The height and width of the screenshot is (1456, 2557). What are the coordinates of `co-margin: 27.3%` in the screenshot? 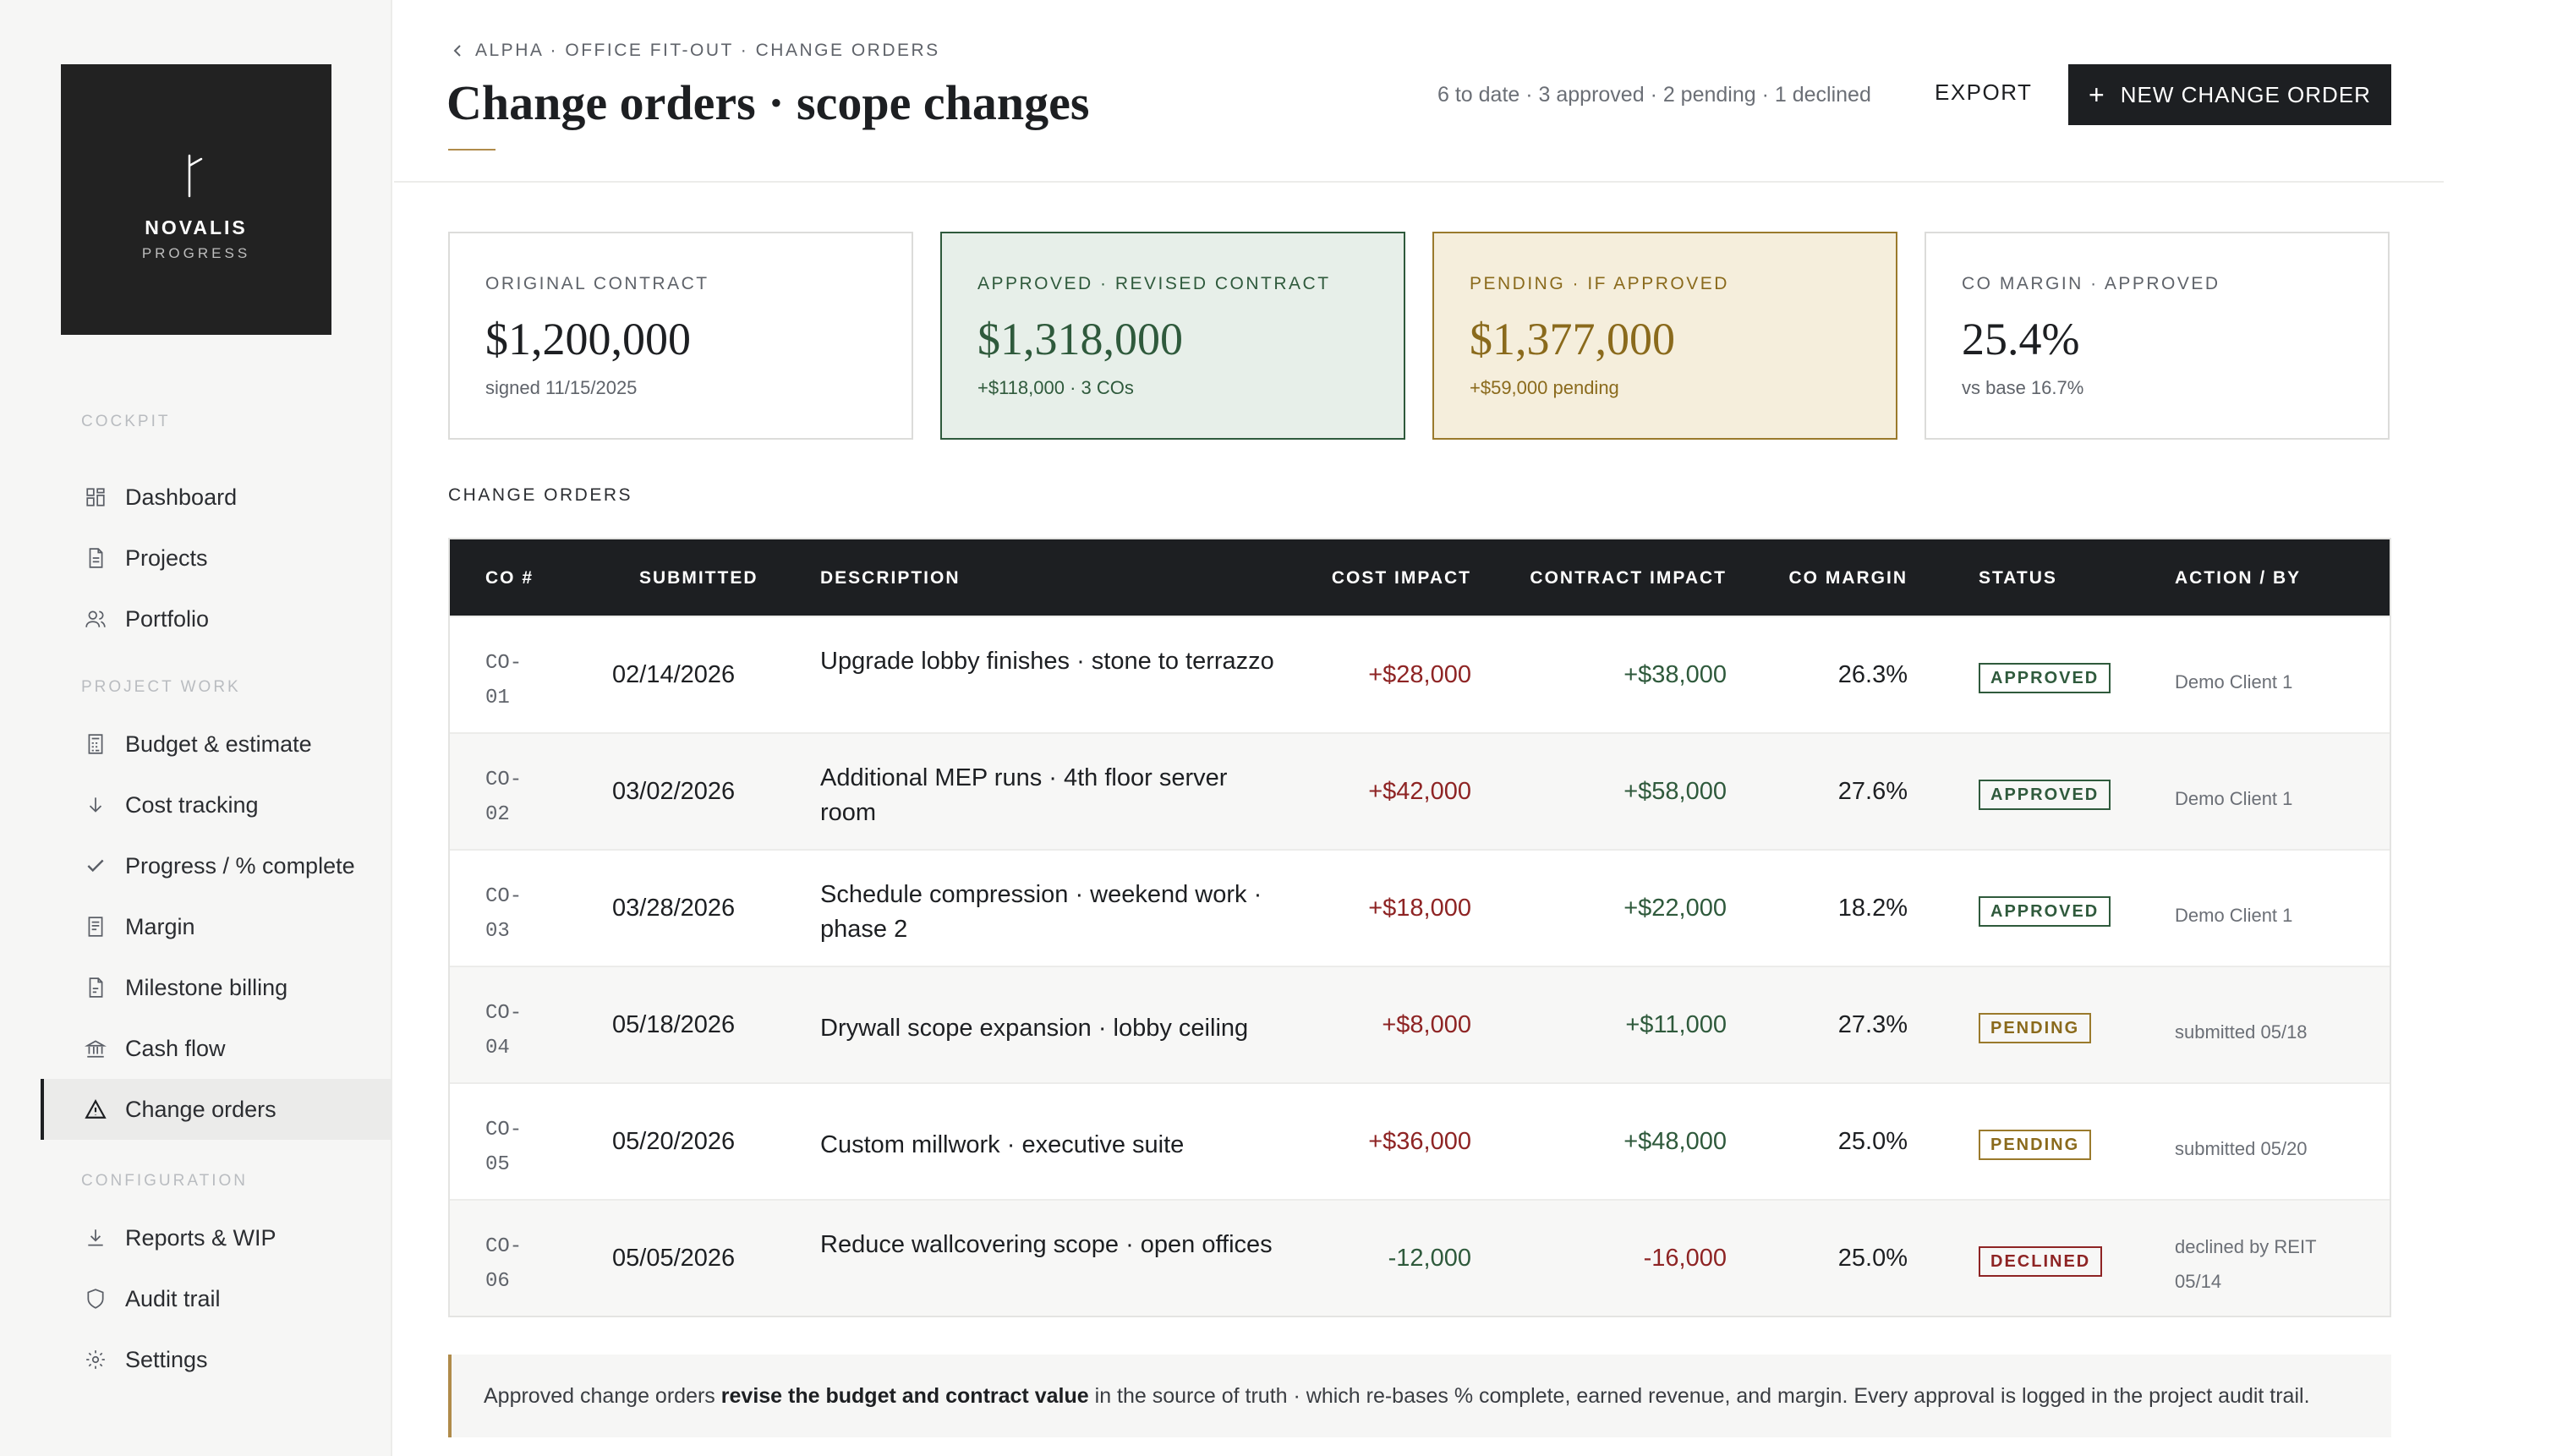 It's located at (1872, 1024).